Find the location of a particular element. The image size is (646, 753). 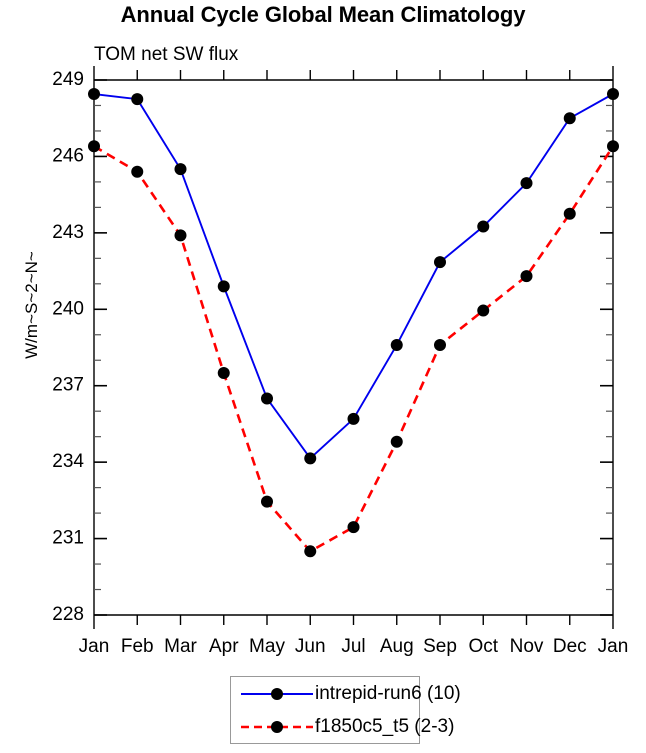

x-tick-label: Jul is located at coordinates (353, 646).